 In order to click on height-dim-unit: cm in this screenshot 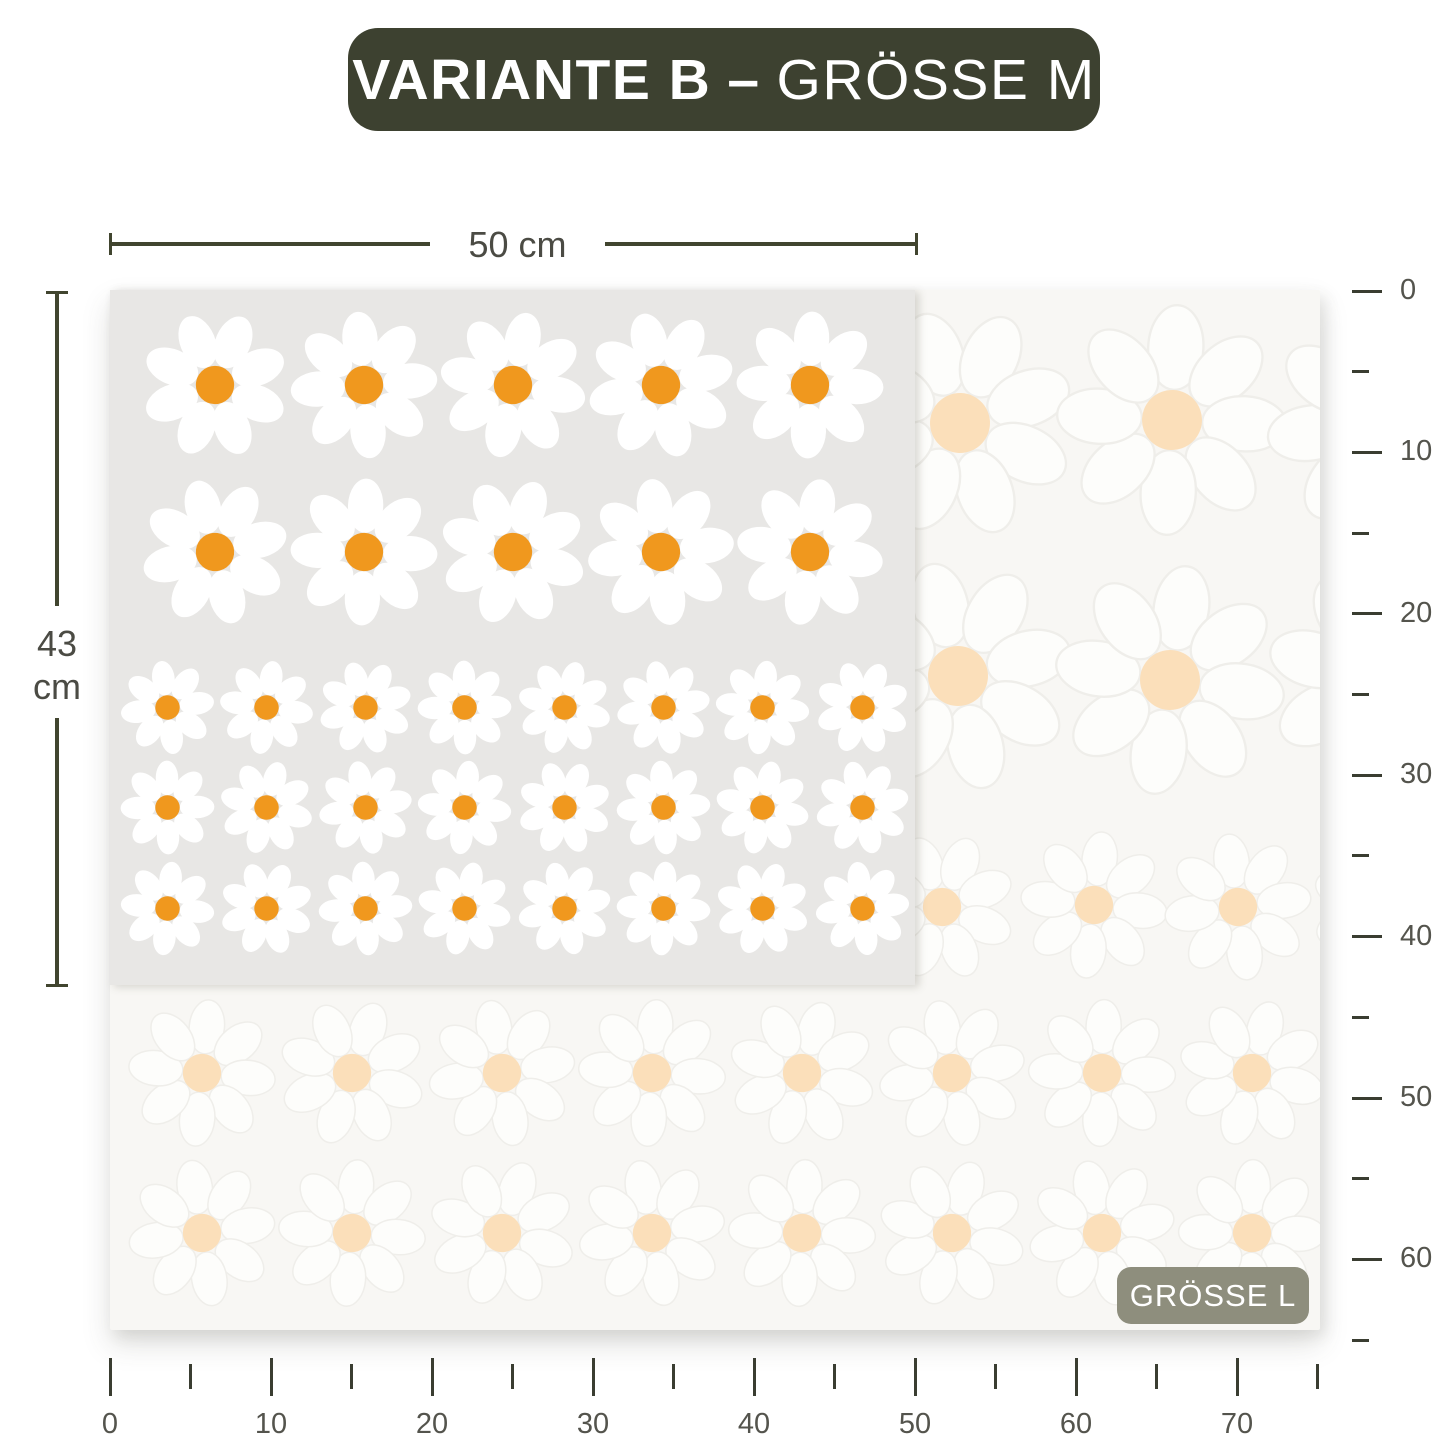, I will do `click(57, 687)`.